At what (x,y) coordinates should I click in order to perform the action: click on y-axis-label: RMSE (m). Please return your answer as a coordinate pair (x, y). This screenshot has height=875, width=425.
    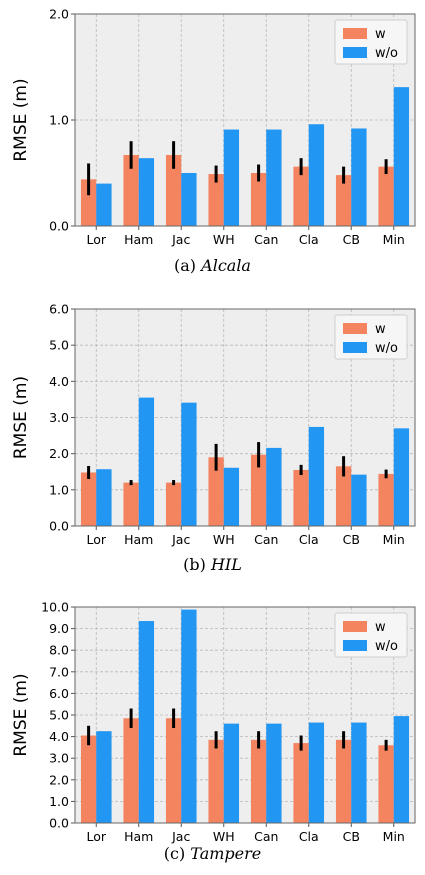
    Looking at the image, I should click on (21, 119).